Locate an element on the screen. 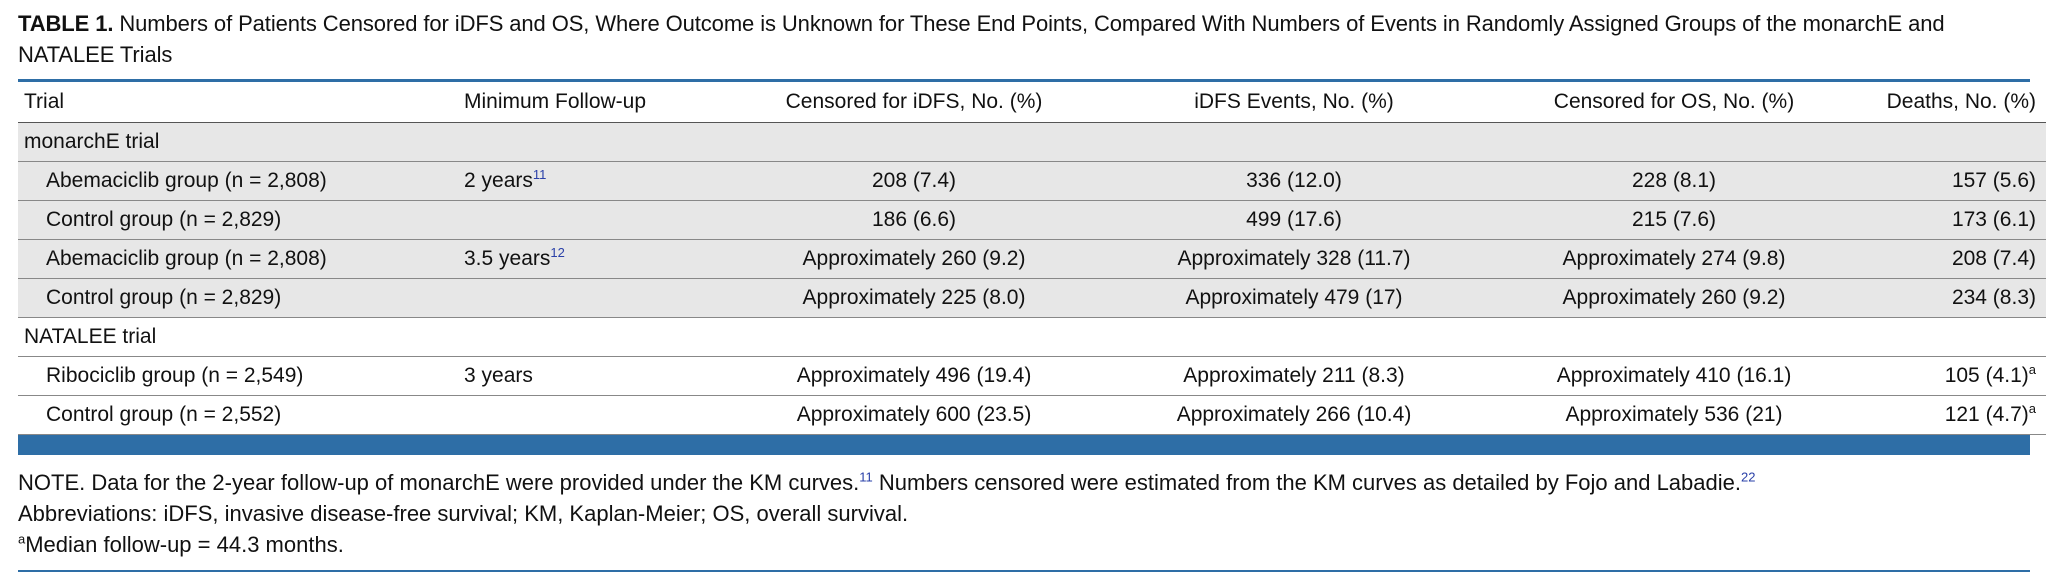 The width and height of the screenshot is (2048, 585). deaths-cell: 234 (8.3) is located at coordinates (1993, 297).